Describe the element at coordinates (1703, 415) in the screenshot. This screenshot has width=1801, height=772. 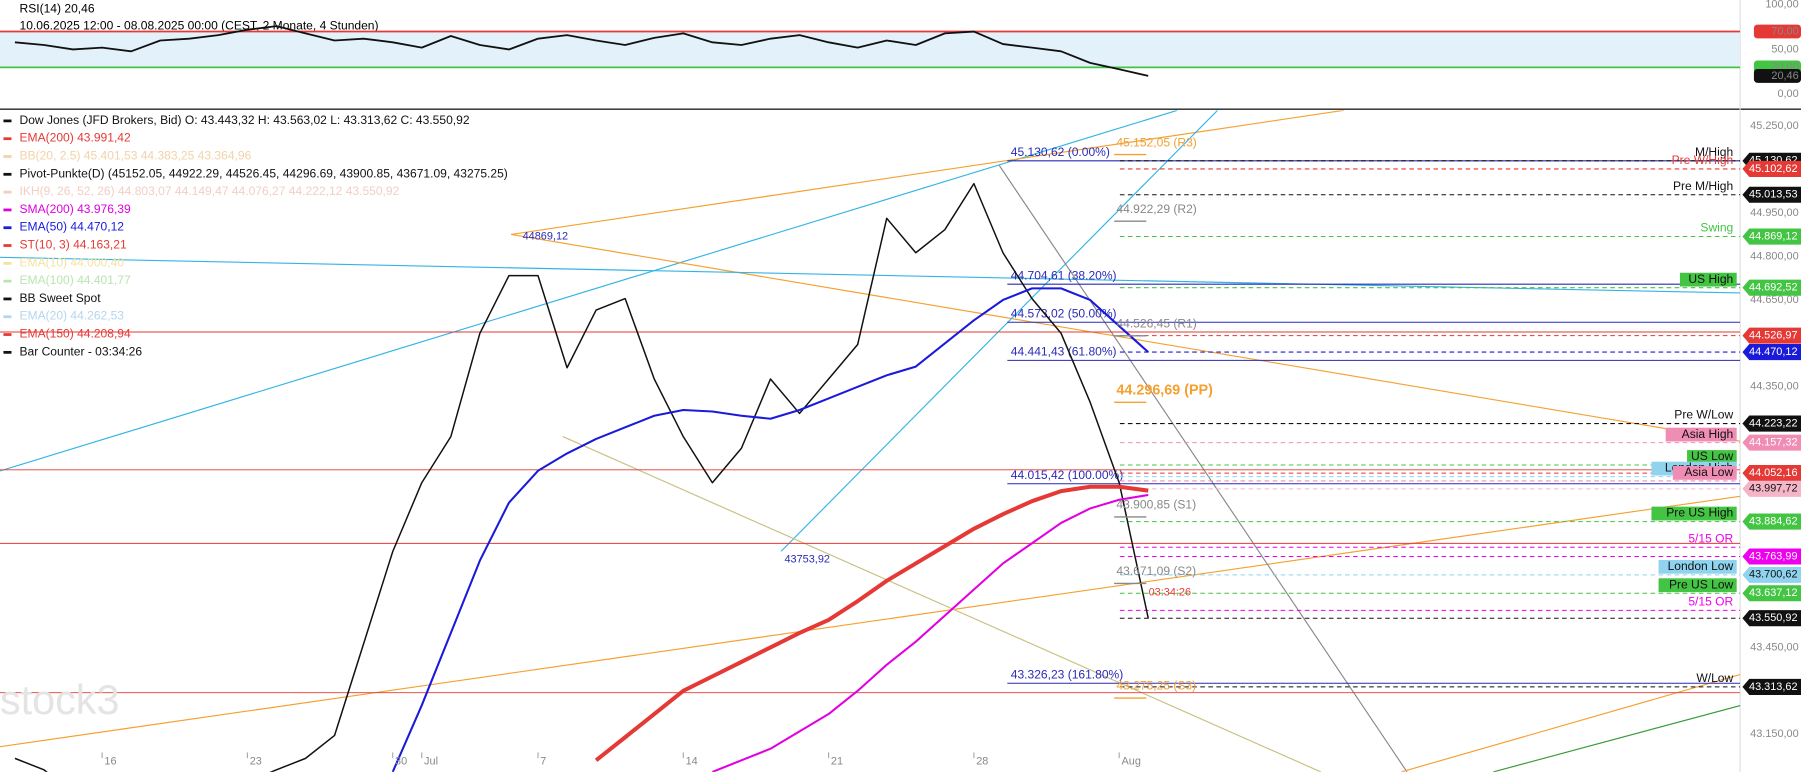
I see `level-name: Pre W/Low` at that location.